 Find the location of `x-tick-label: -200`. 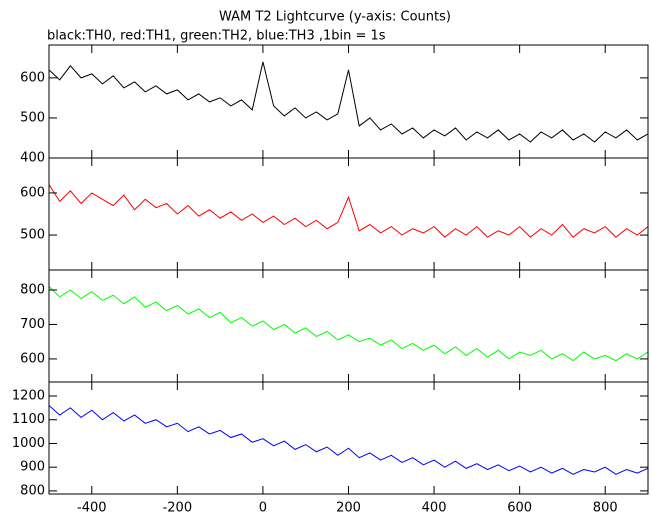

x-tick-label: -200 is located at coordinates (178, 508).